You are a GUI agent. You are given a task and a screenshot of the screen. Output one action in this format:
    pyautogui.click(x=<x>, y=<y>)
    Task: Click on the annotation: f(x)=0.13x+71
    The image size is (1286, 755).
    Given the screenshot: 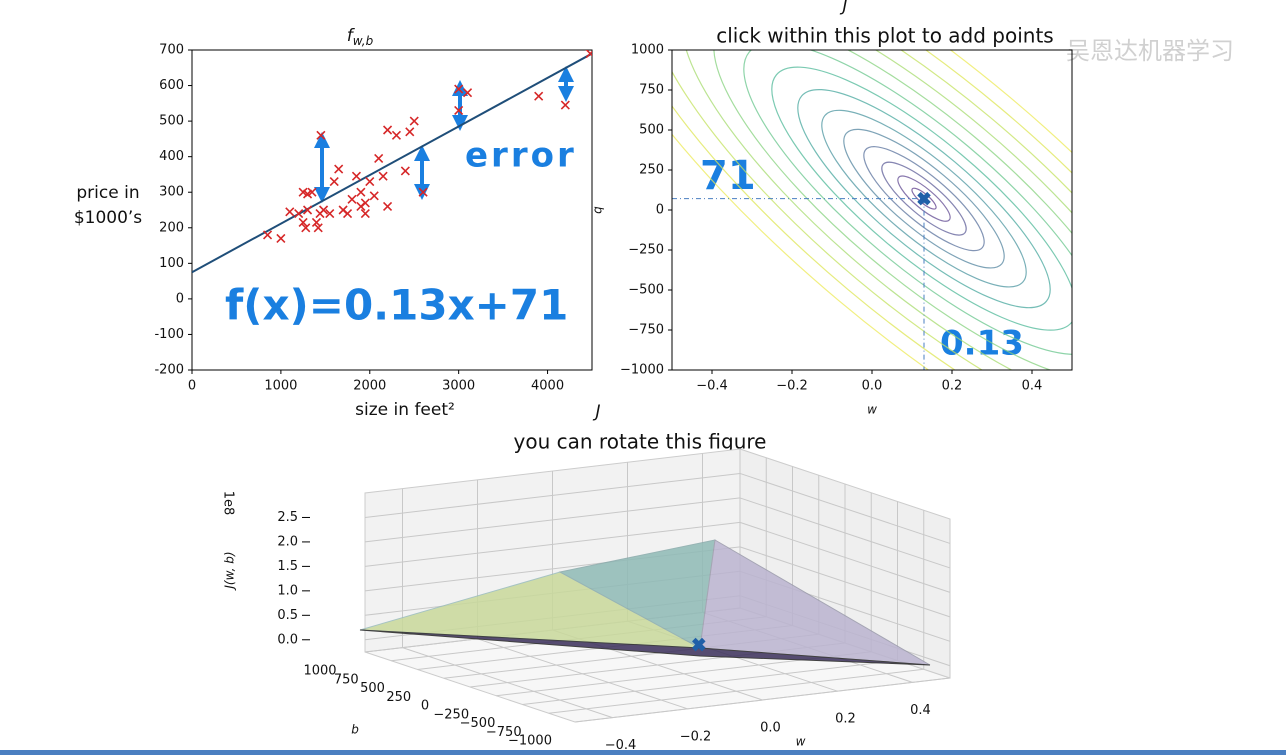 What is the action you would take?
    pyautogui.click(x=396, y=305)
    